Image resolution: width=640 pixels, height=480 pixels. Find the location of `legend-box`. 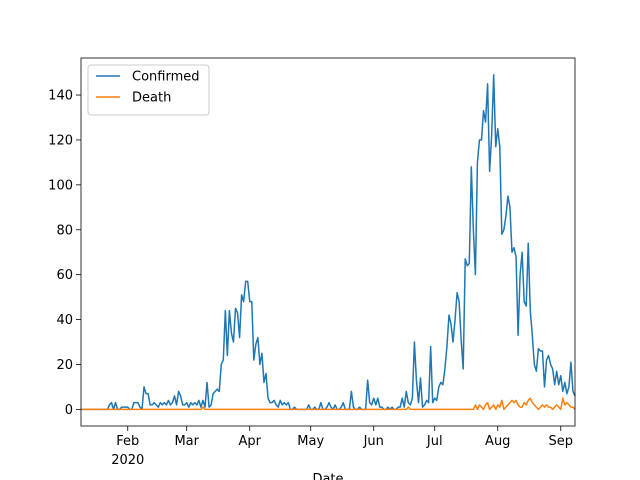

legend-box is located at coordinates (148, 90).